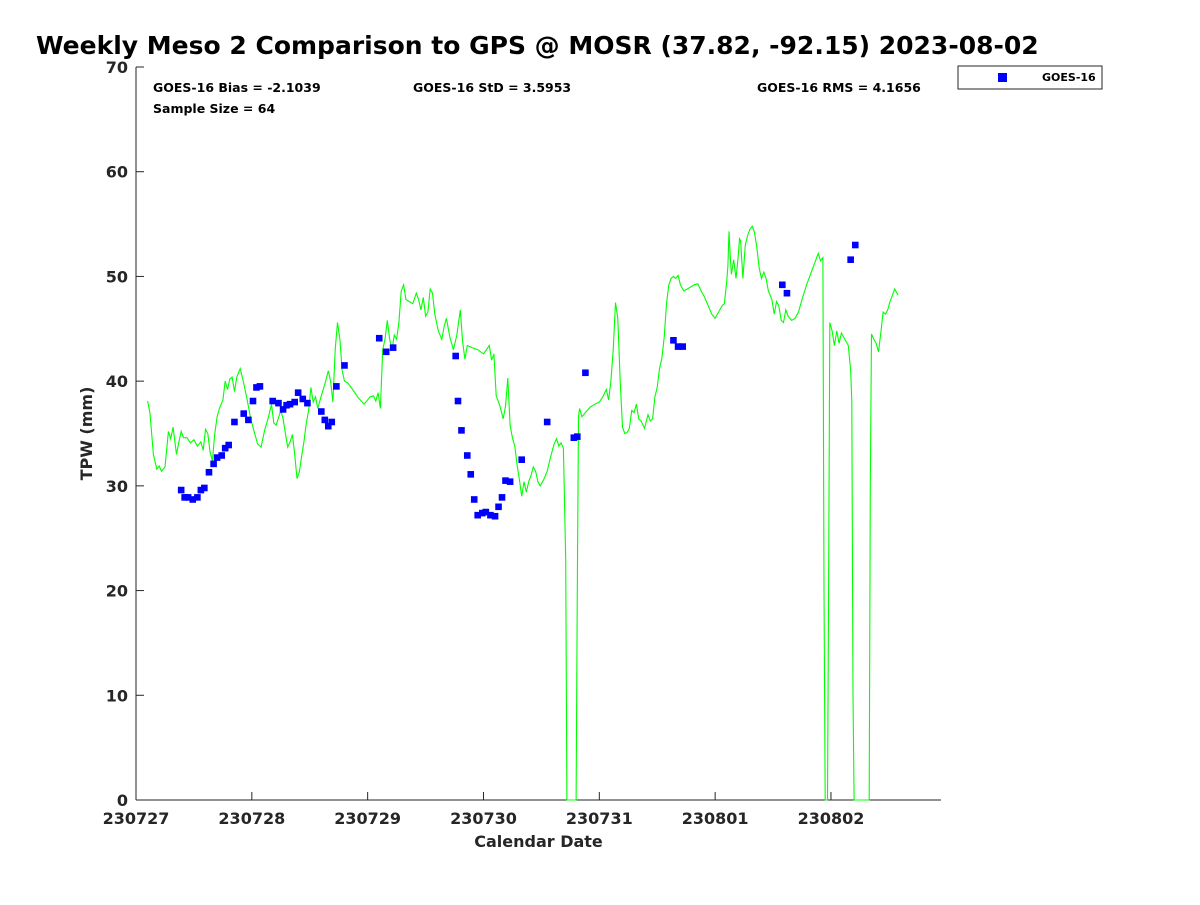  Describe the element at coordinates (136, 818) in the screenshot. I see `x-tick-label: 230727` at that location.